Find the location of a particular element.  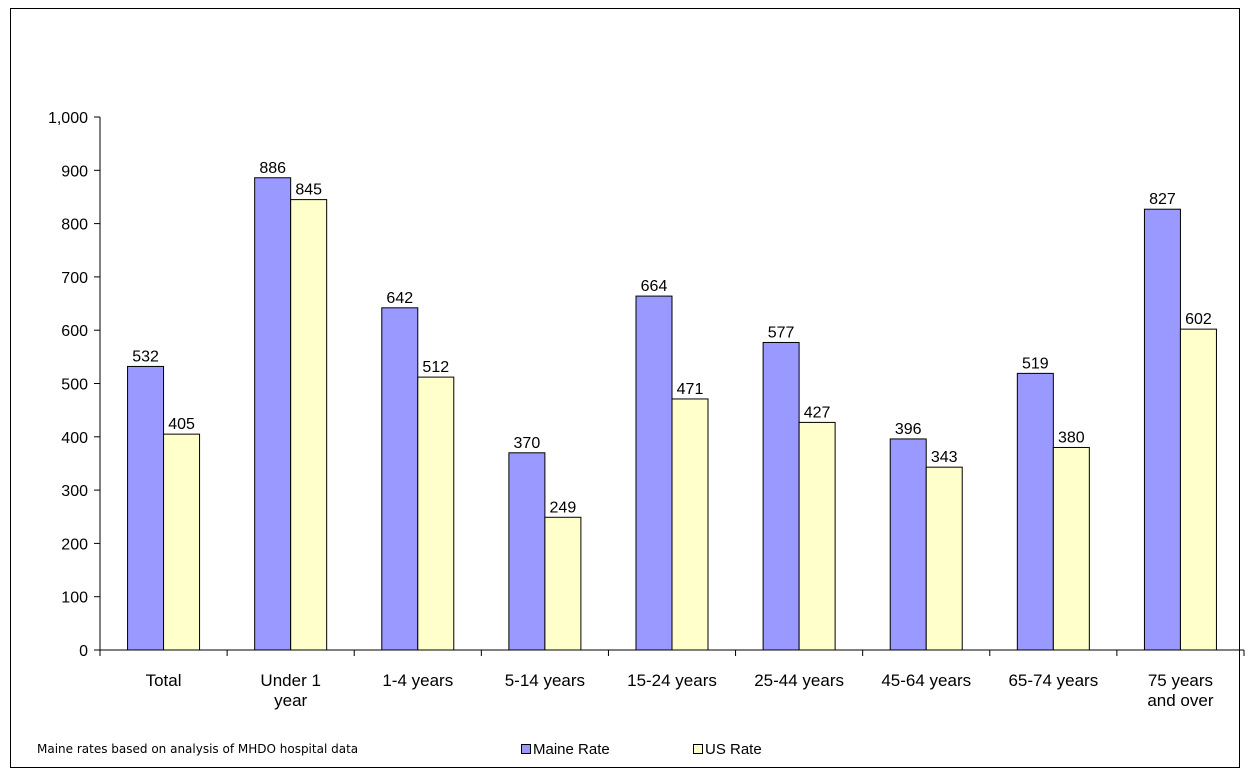

legend-label-us: US Rate is located at coordinates (733, 749).